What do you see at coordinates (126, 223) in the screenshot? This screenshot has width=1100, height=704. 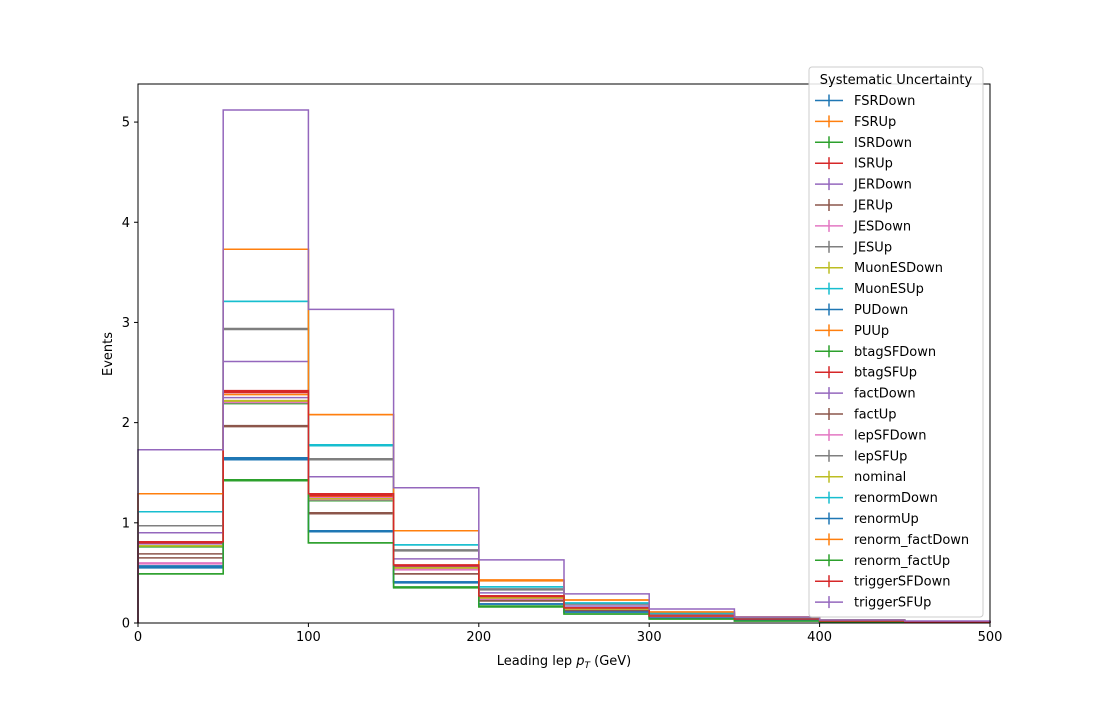 I see `y-tick-label: 4` at bounding box center [126, 223].